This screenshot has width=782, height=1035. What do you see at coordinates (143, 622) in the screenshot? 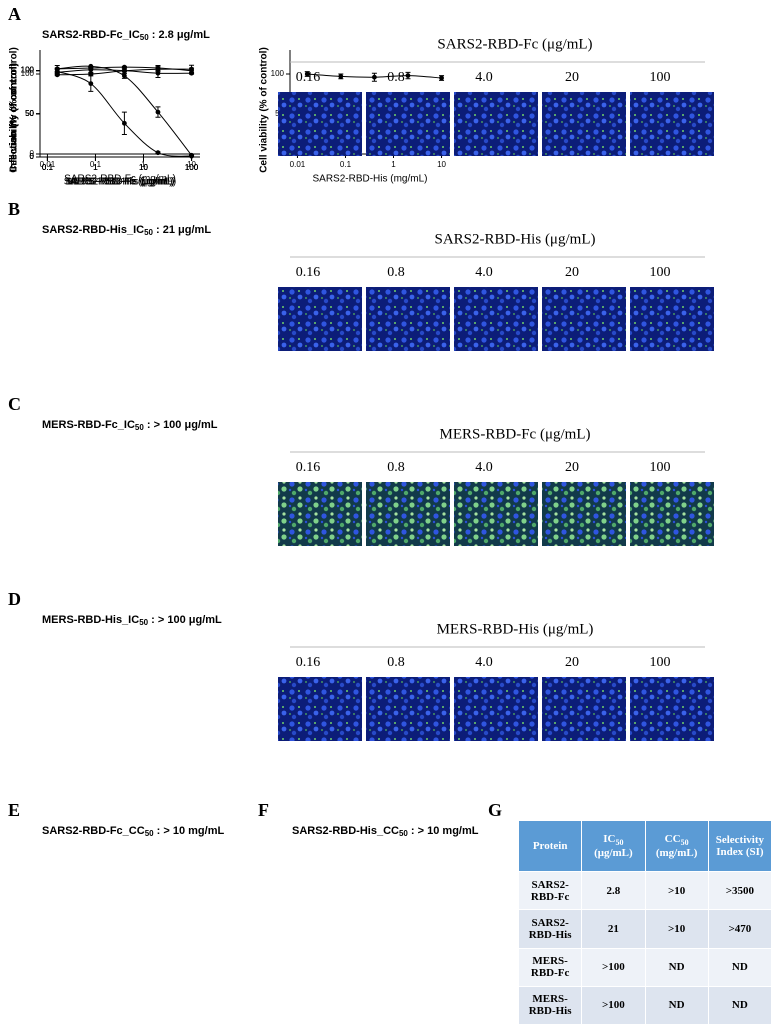
I see `title-subscript: 50` at bounding box center [143, 622].